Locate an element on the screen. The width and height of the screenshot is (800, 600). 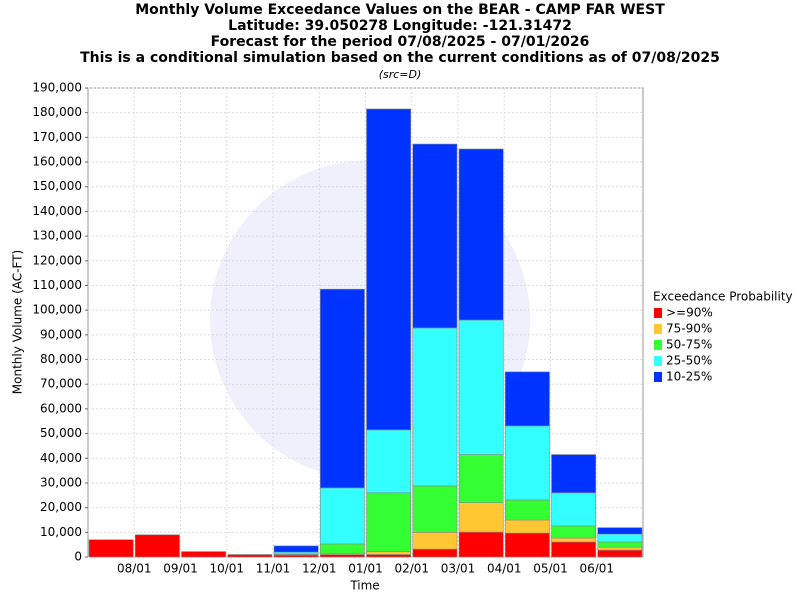
x-tick-label: 01/01 is located at coordinates (365, 569).